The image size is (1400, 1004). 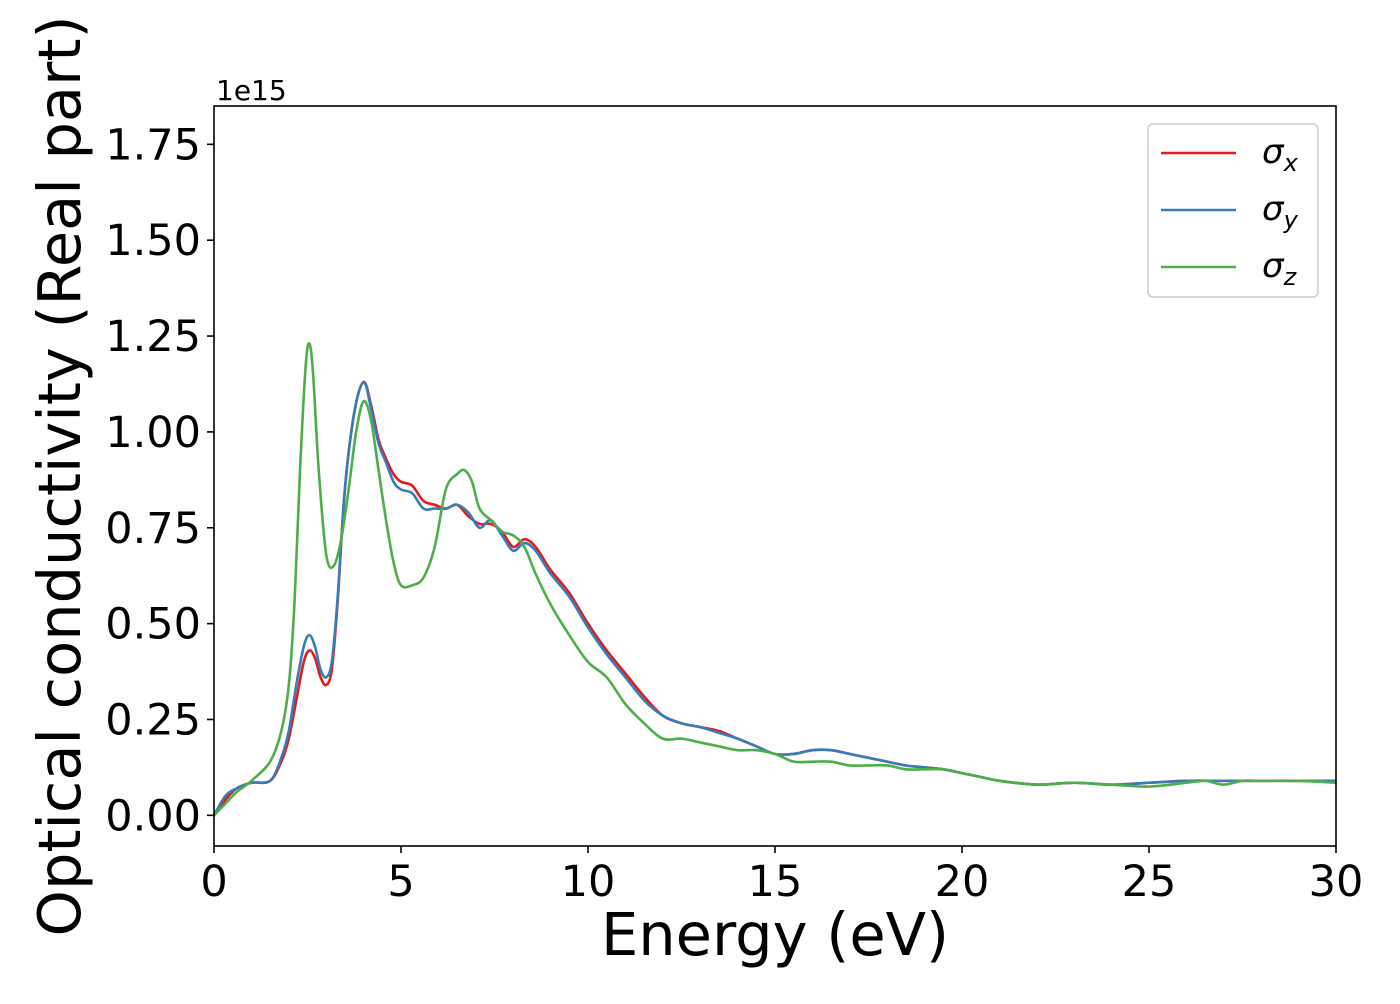 I want to click on y-tick-label: 0.00, so click(x=153, y=816).